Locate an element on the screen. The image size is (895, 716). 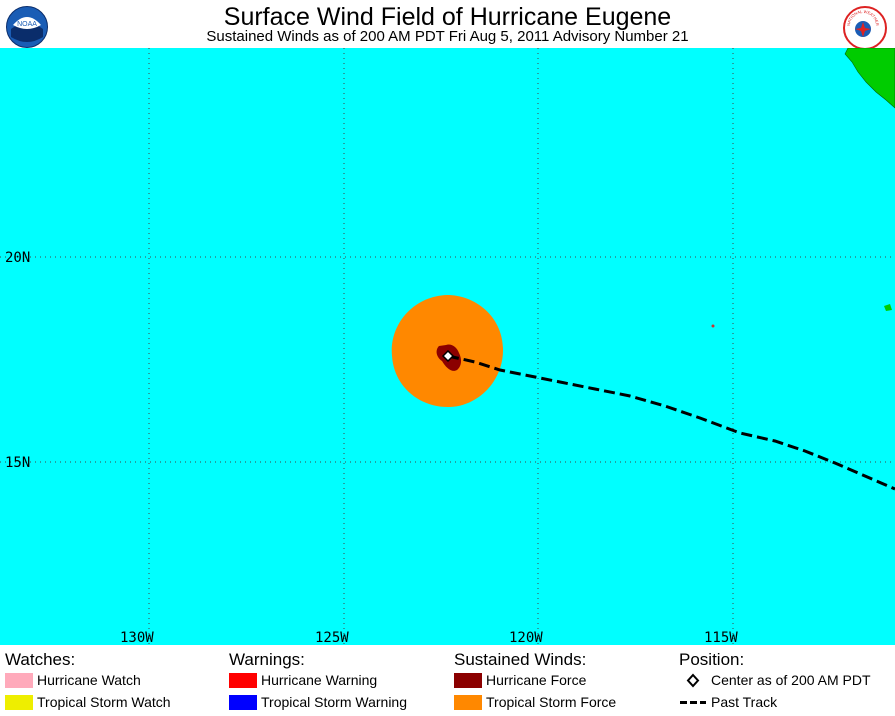
past-track-line is located at coordinates (671, 422).